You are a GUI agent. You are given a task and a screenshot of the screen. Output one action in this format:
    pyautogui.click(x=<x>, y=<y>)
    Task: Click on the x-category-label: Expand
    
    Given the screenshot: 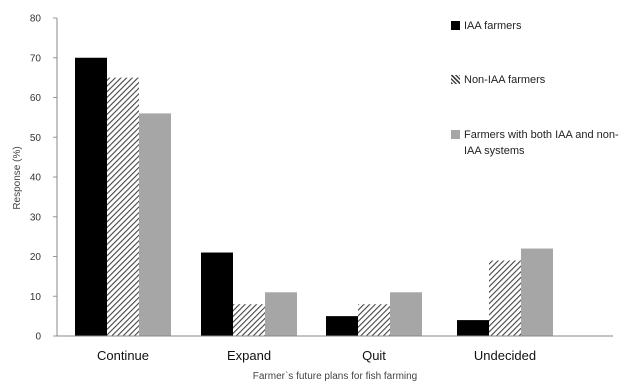 What is the action you would take?
    pyautogui.click(x=249, y=355)
    